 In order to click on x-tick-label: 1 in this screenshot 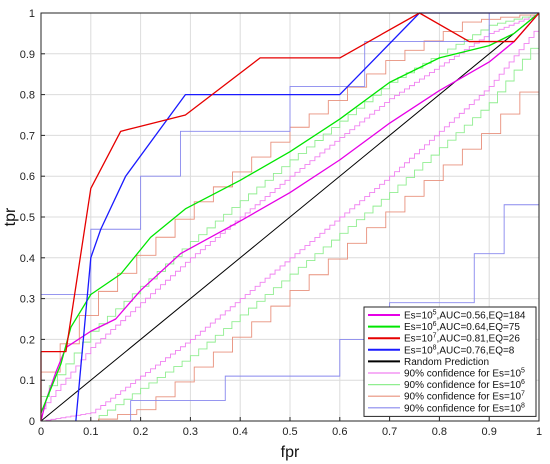, I will do `click(539, 432)`.